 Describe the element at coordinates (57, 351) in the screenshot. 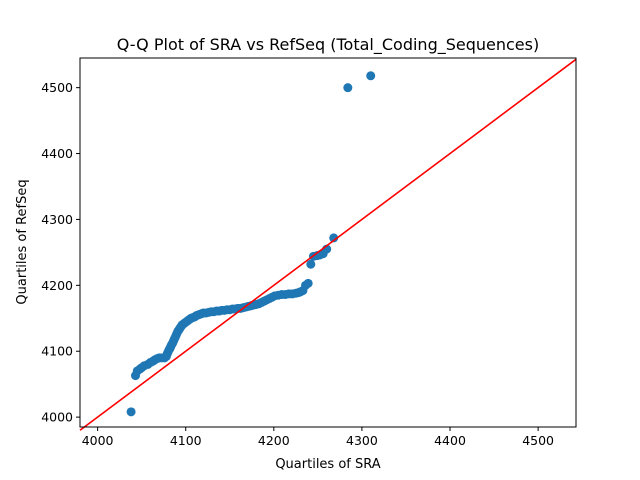

I see `y-tick-label: 4100` at that location.